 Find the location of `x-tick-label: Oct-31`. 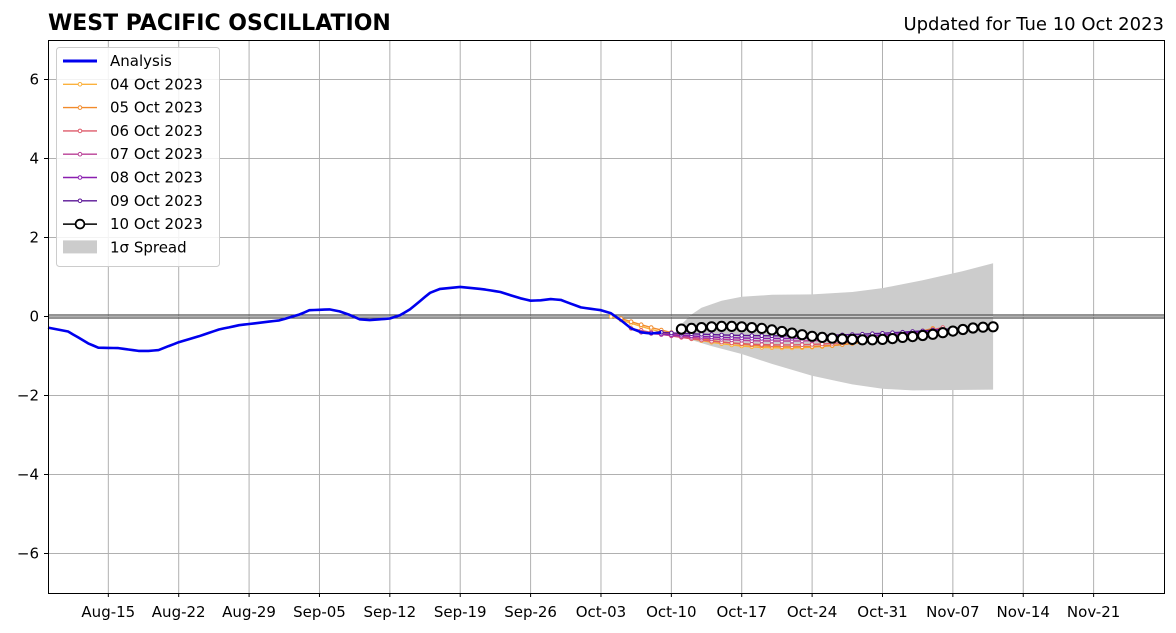

x-tick-label: Oct-31 is located at coordinates (882, 612).